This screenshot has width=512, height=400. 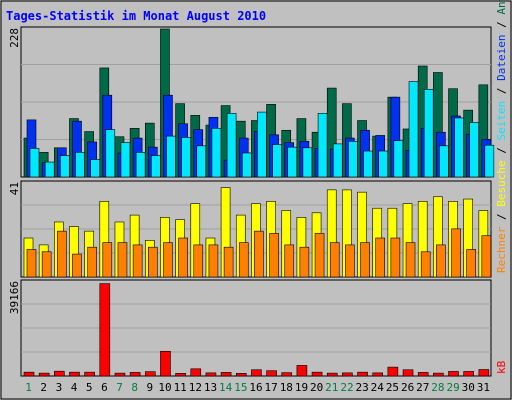 What do you see at coordinates (301, 387) in the screenshot?
I see `x-tick-label-19: 19` at bounding box center [301, 387].